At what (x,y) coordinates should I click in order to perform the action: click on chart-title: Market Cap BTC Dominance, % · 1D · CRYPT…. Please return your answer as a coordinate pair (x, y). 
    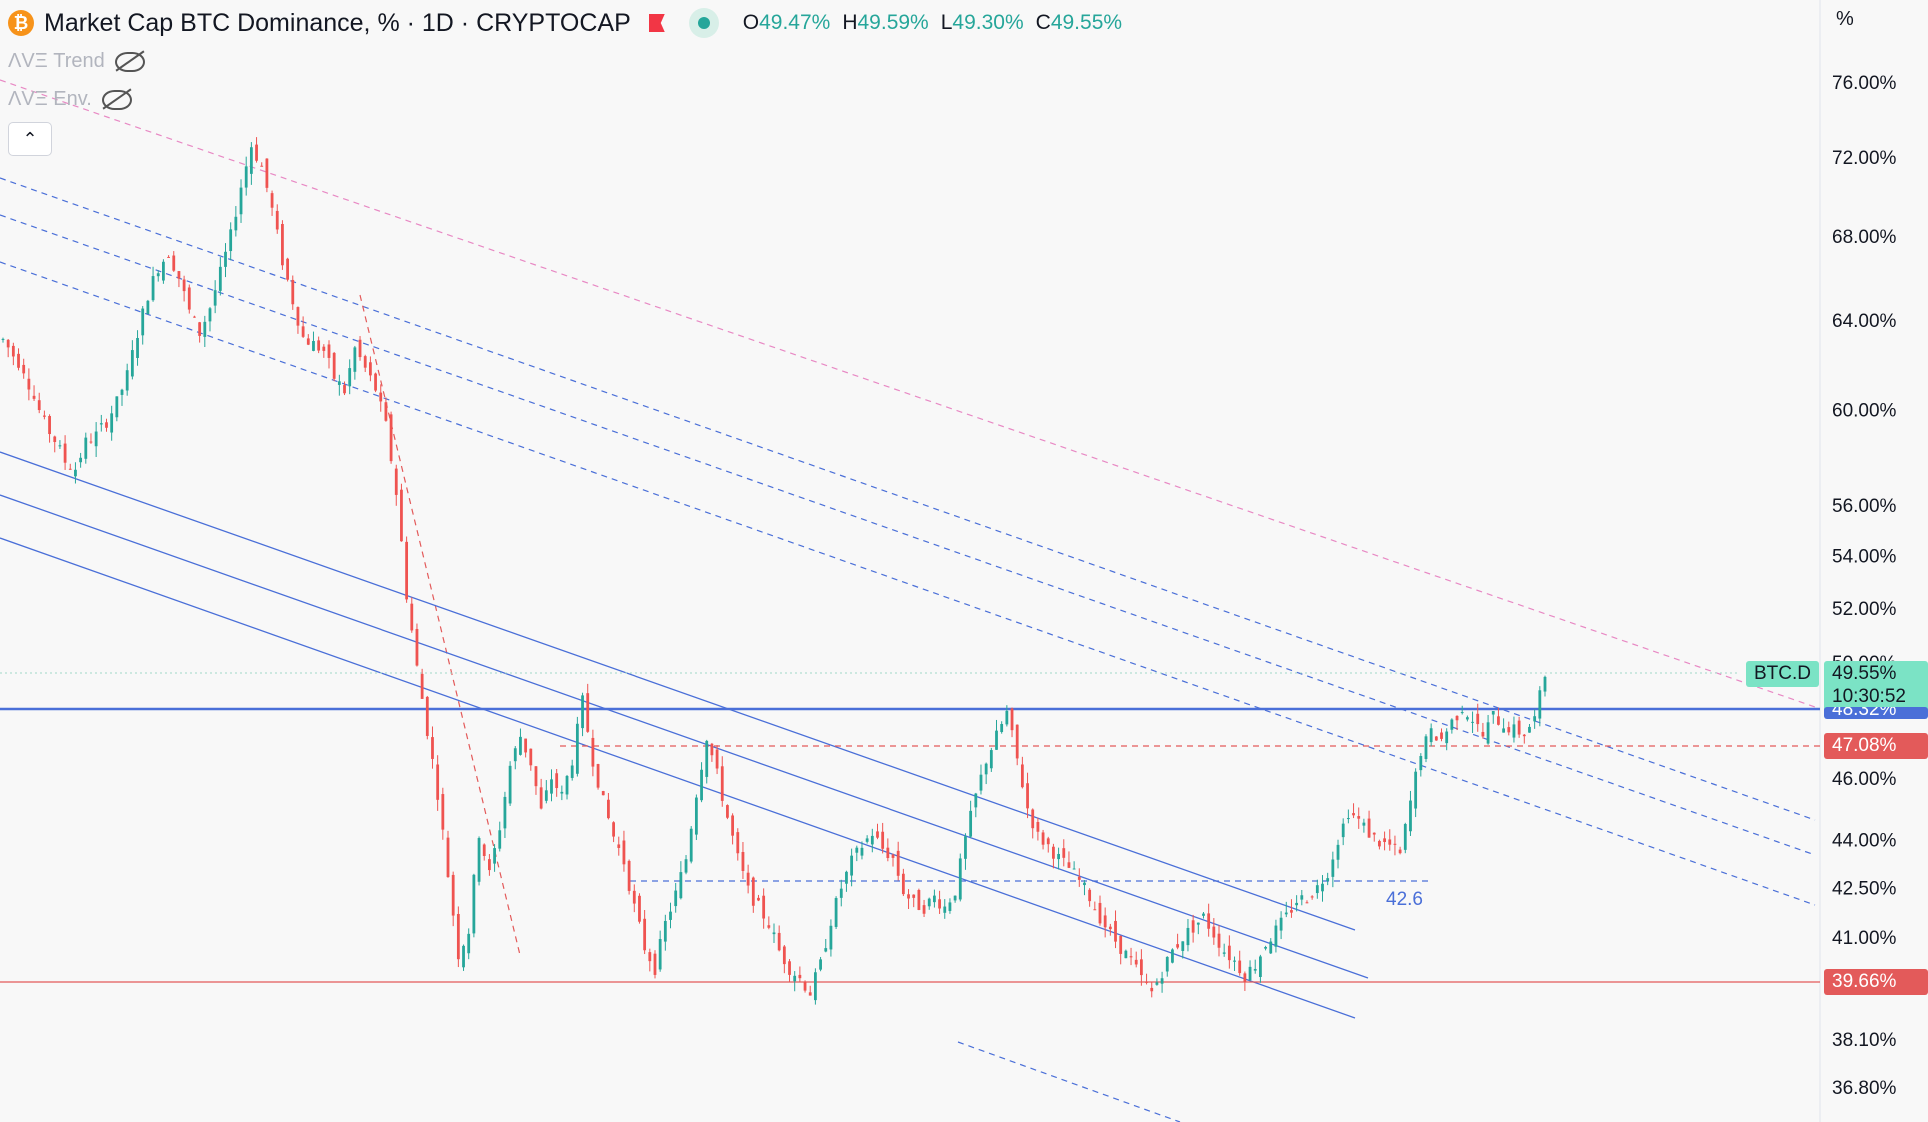
    Looking at the image, I should click on (337, 22).